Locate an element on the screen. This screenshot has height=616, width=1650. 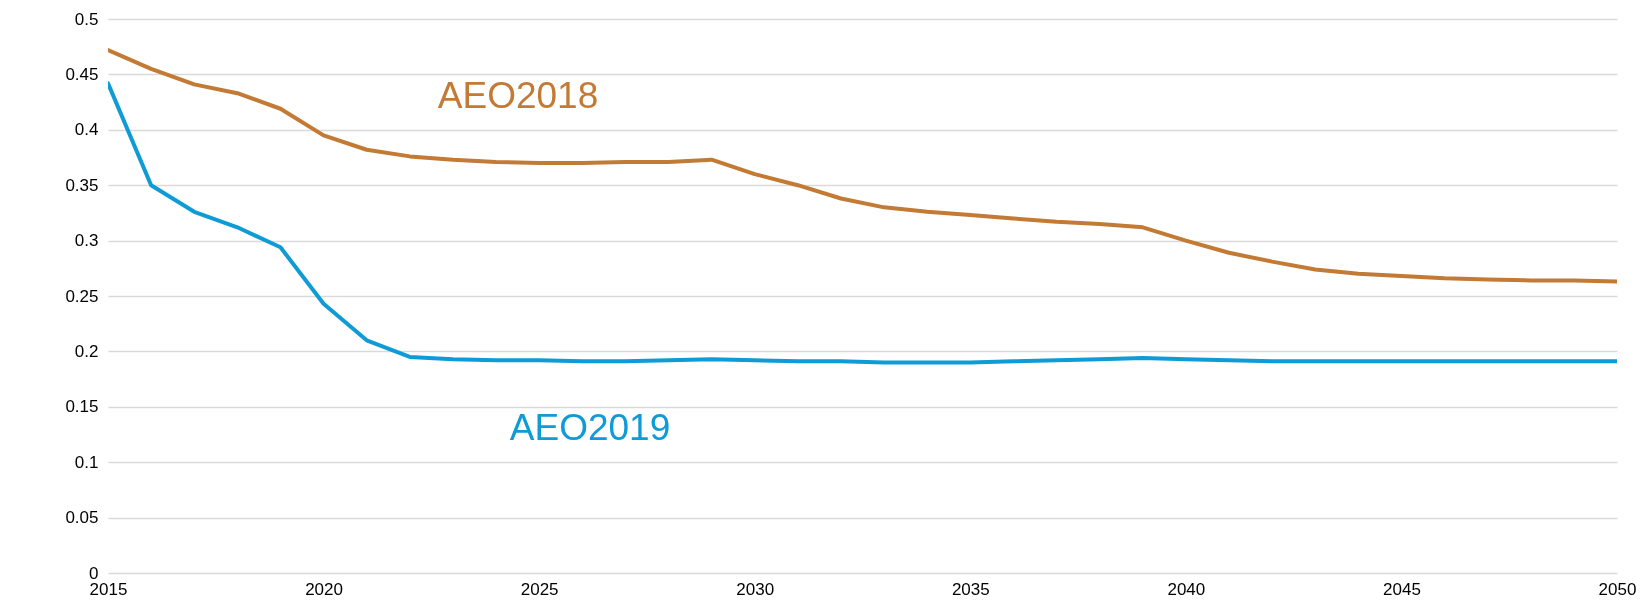
series-label: AEO2019 is located at coordinates (590, 427).